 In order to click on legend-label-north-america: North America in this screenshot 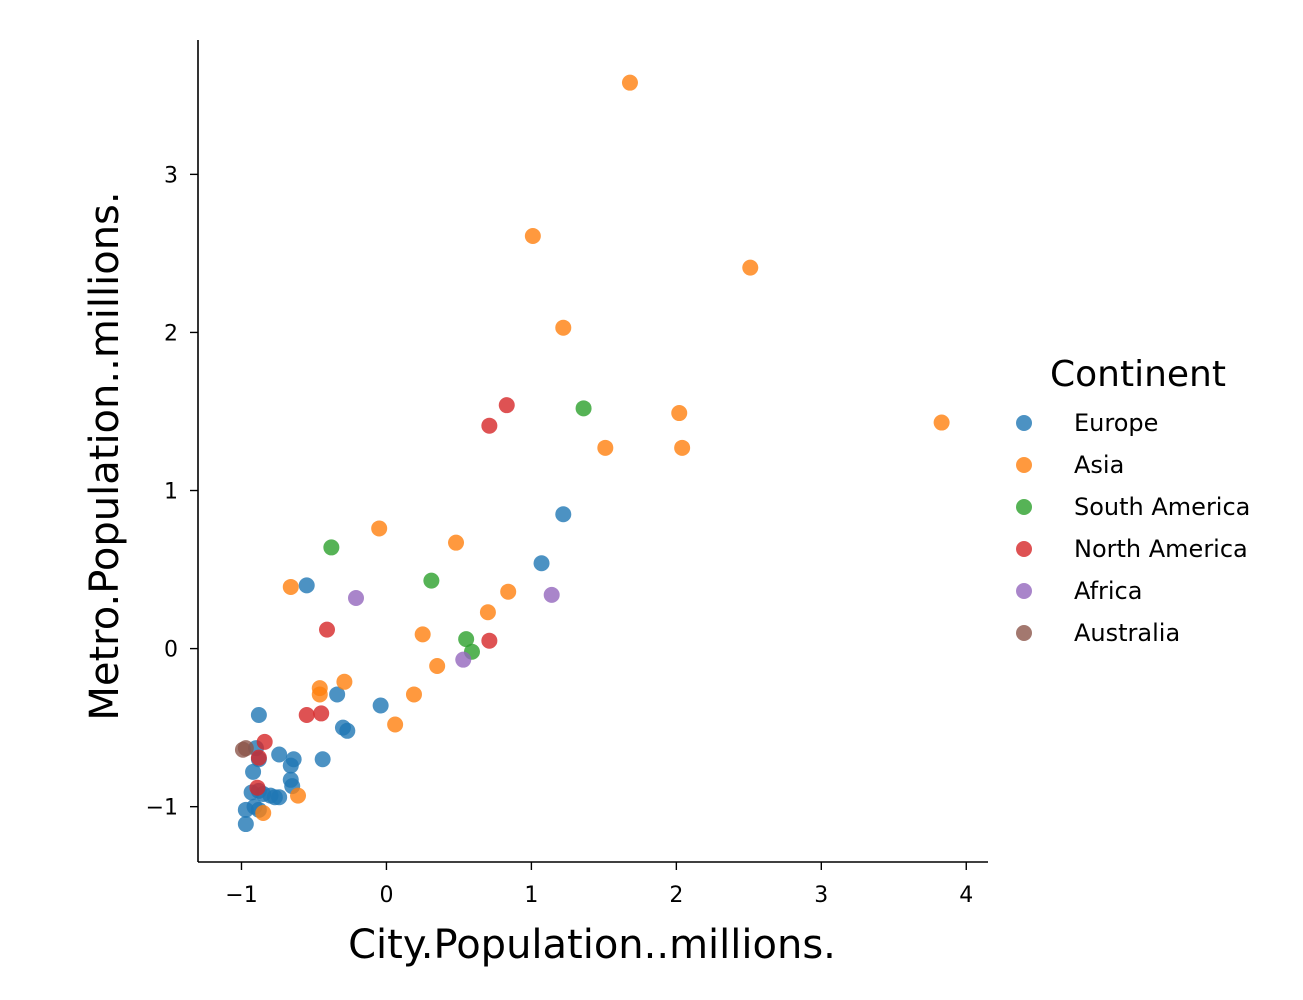, I will do `click(1161, 549)`.